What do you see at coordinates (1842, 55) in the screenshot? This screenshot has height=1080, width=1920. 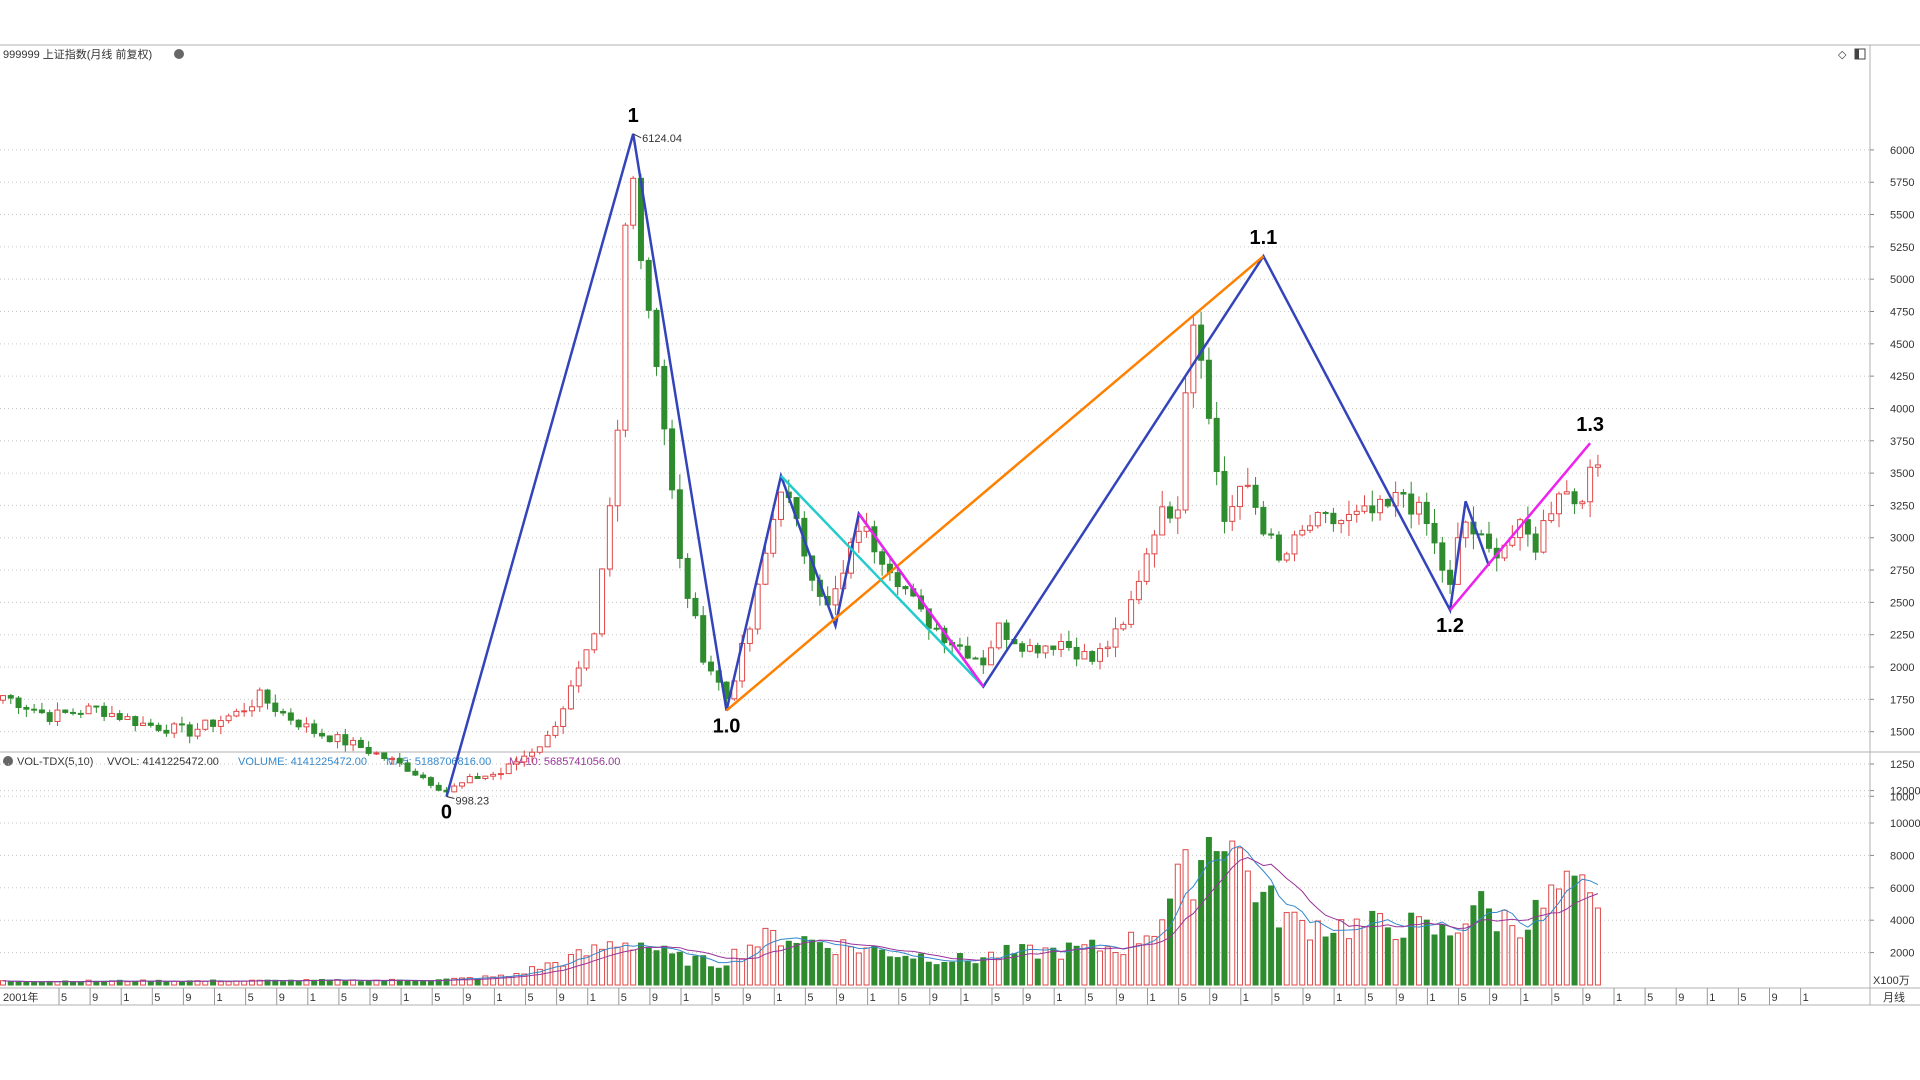 I see `diamond-icon: ◇` at bounding box center [1842, 55].